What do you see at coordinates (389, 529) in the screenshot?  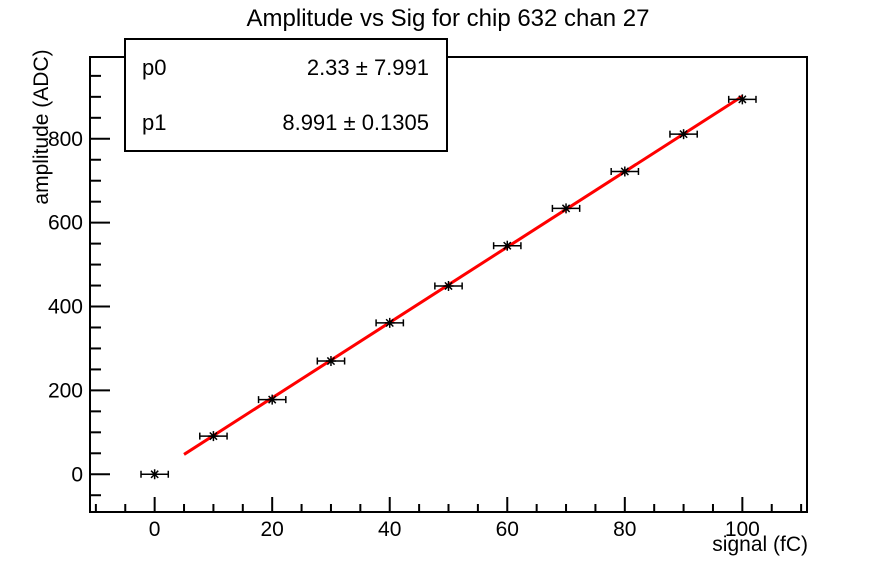 I see `svg-text: 40` at bounding box center [389, 529].